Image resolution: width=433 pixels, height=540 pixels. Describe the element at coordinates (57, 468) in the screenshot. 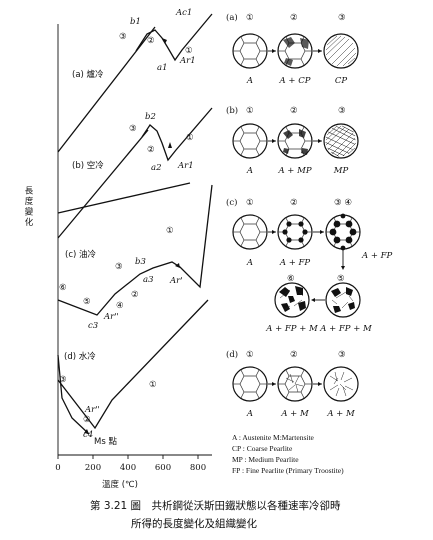

I see `x-tick-label: 0` at that location.